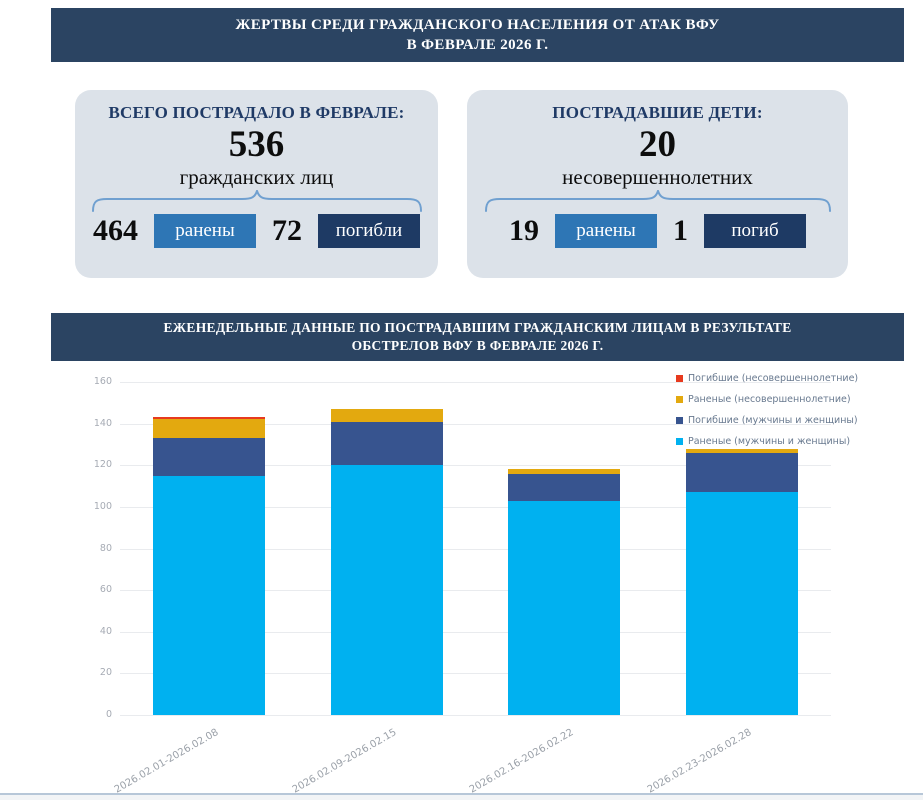 This screenshot has height=800, width=923. Describe the element at coordinates (773, 378) in the screenshot. I see `legend-label: Погибшие (несовершеннолетние)` at that location.